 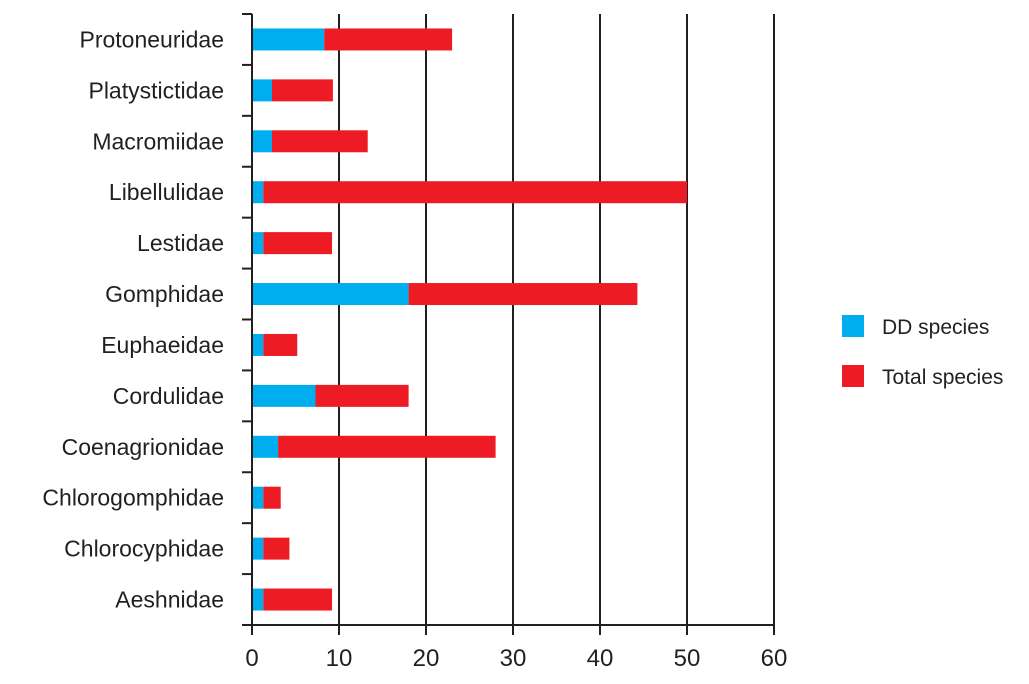 What do you see at coordinates (774, 658) in the screenshot?
I see `x-tick-label: 60` at bounding box center [774, 658].